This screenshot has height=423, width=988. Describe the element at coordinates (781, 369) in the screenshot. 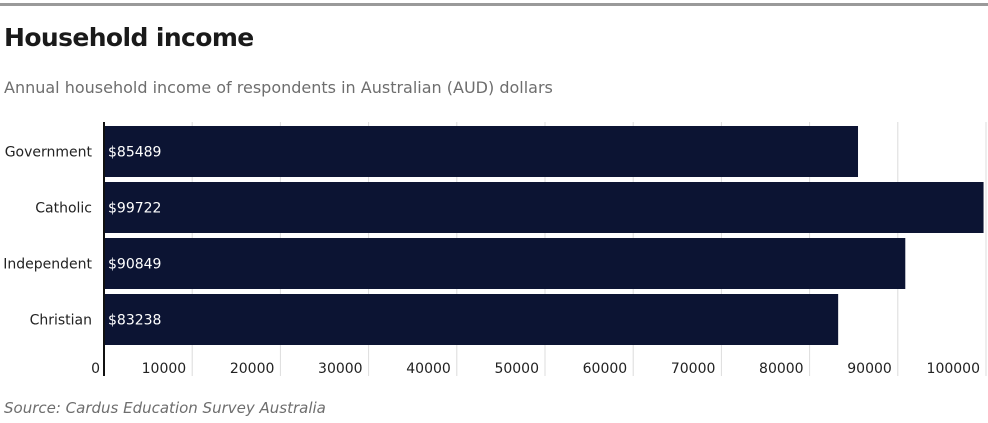

I see `x-tick-label: 80000` at that location.